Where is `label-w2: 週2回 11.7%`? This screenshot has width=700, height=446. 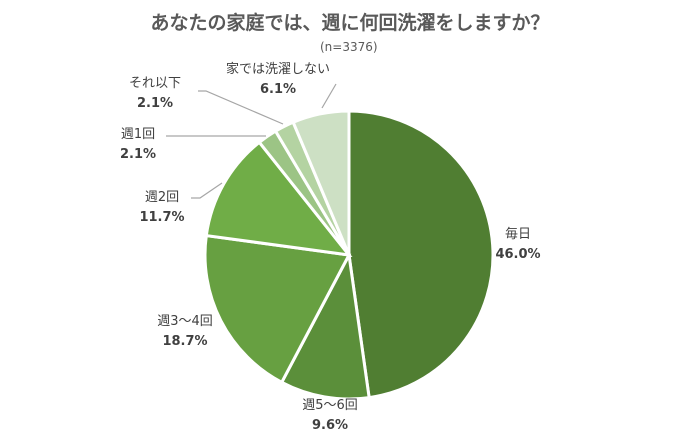 label-w2: 週2回 11.7% is located at coordinates (162, 208).